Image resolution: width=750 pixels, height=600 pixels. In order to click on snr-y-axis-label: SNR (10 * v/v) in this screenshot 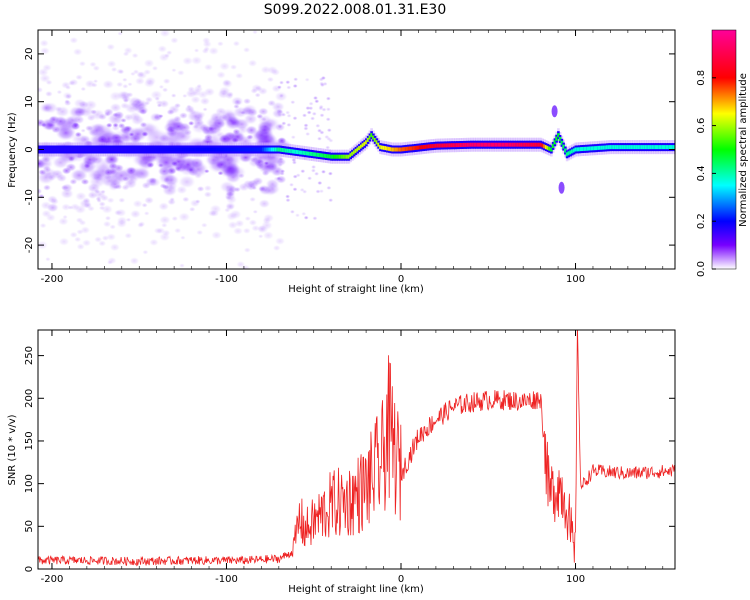, I will do `click(12, 449)`.